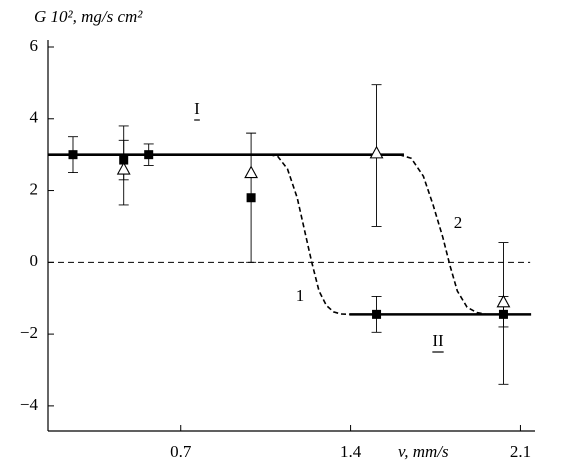 The height and width of the screenshot is (475, 567). Describe the element at coordinates (88, 16) in the screenshot. I see `y-axis-label: G 10², mg/s cm²` at that location.